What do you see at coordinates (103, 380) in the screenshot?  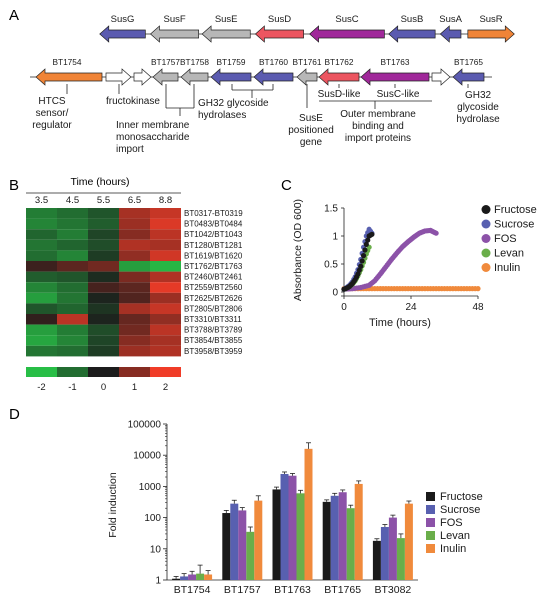 I see `heatmap-colorbar: -2 -1 0 1 2` at bounding box center [103, 380].